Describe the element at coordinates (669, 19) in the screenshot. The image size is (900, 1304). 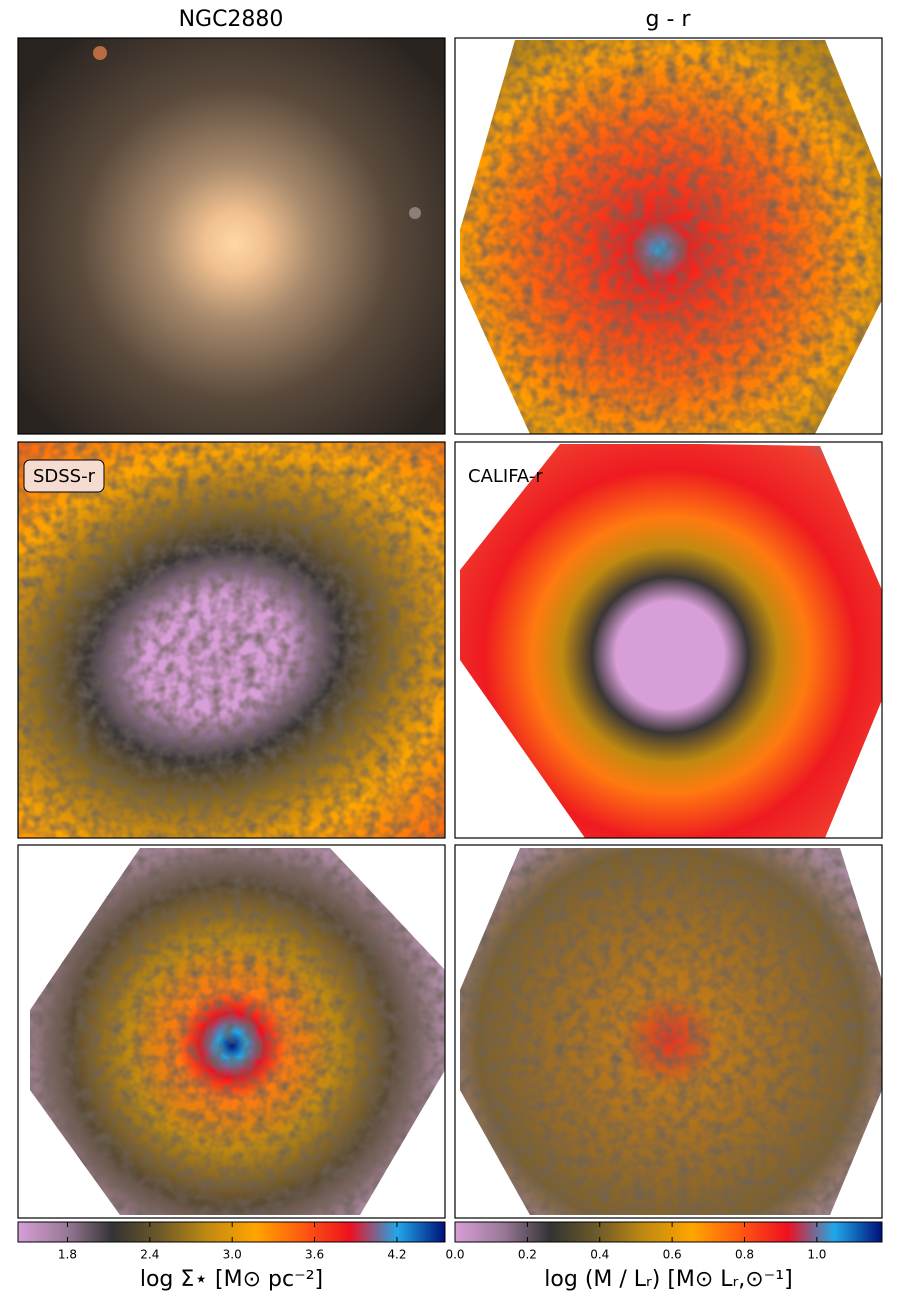
I see `panel-title: g - r` at that location.